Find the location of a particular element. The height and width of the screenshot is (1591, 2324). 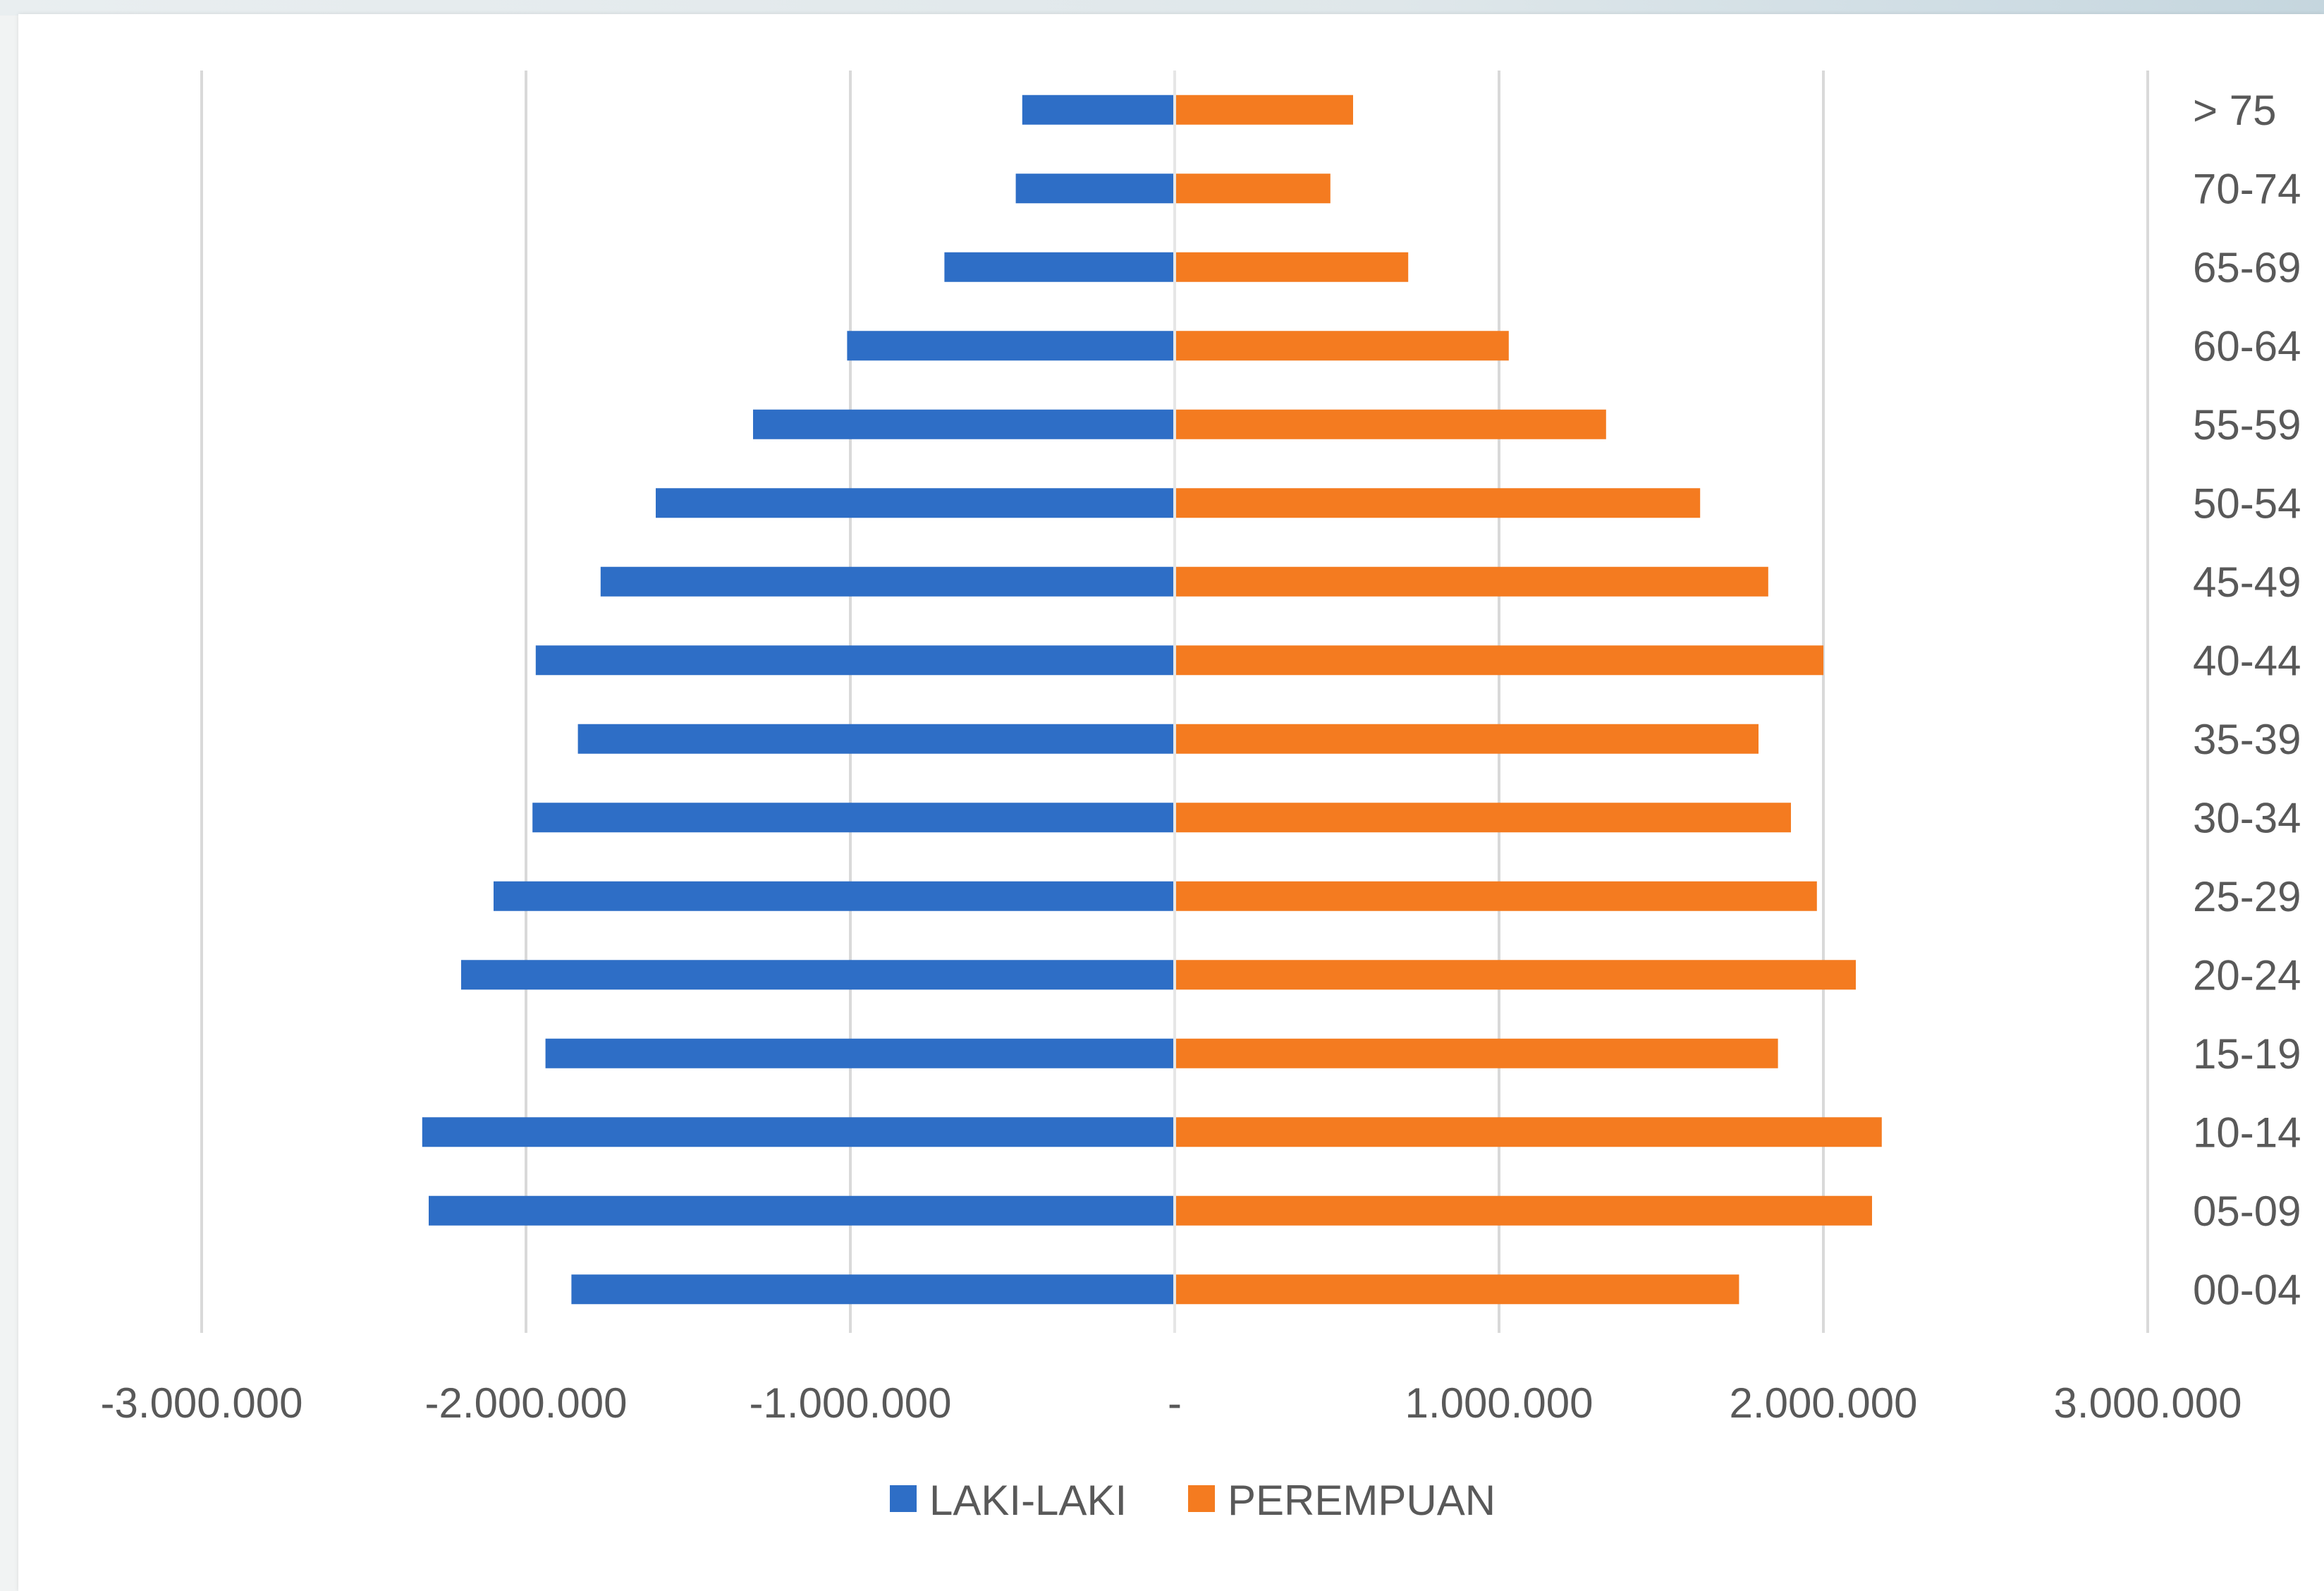

x-tick-label: -2.000.000 is located at coordinates (526, 1403).